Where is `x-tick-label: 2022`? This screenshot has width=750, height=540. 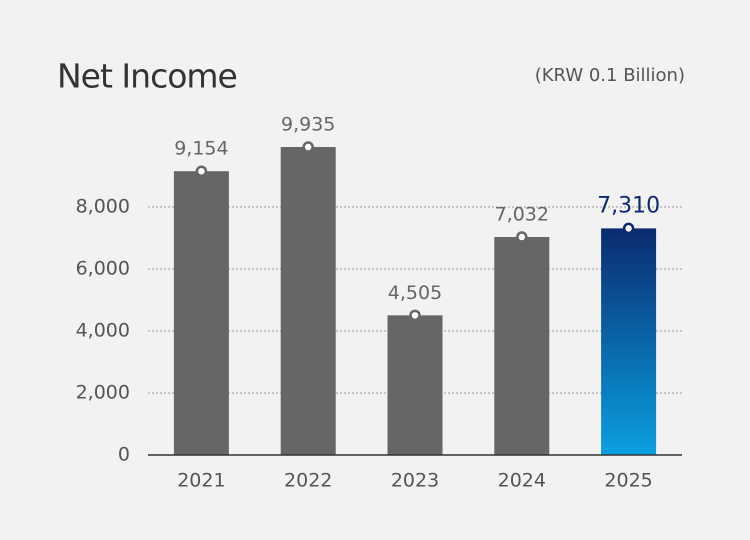
x-tick-label: 2022 is located at coordinates (308, 481).